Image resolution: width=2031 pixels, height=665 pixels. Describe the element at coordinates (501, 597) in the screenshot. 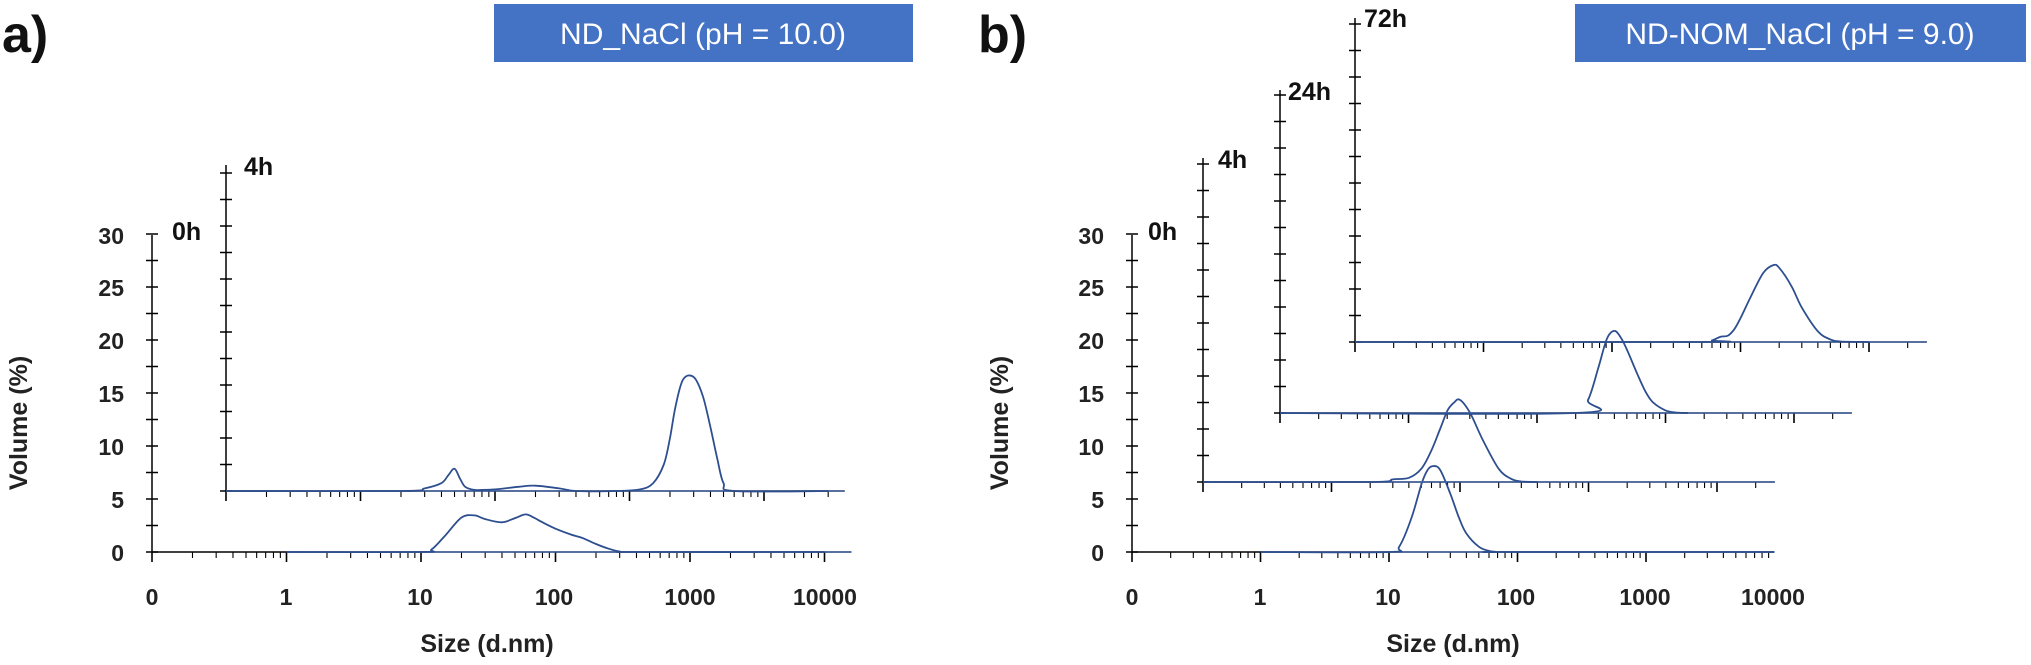

I see `panel-a-x-tick-labels: 0 1 10 100 1000 10000` at that location.